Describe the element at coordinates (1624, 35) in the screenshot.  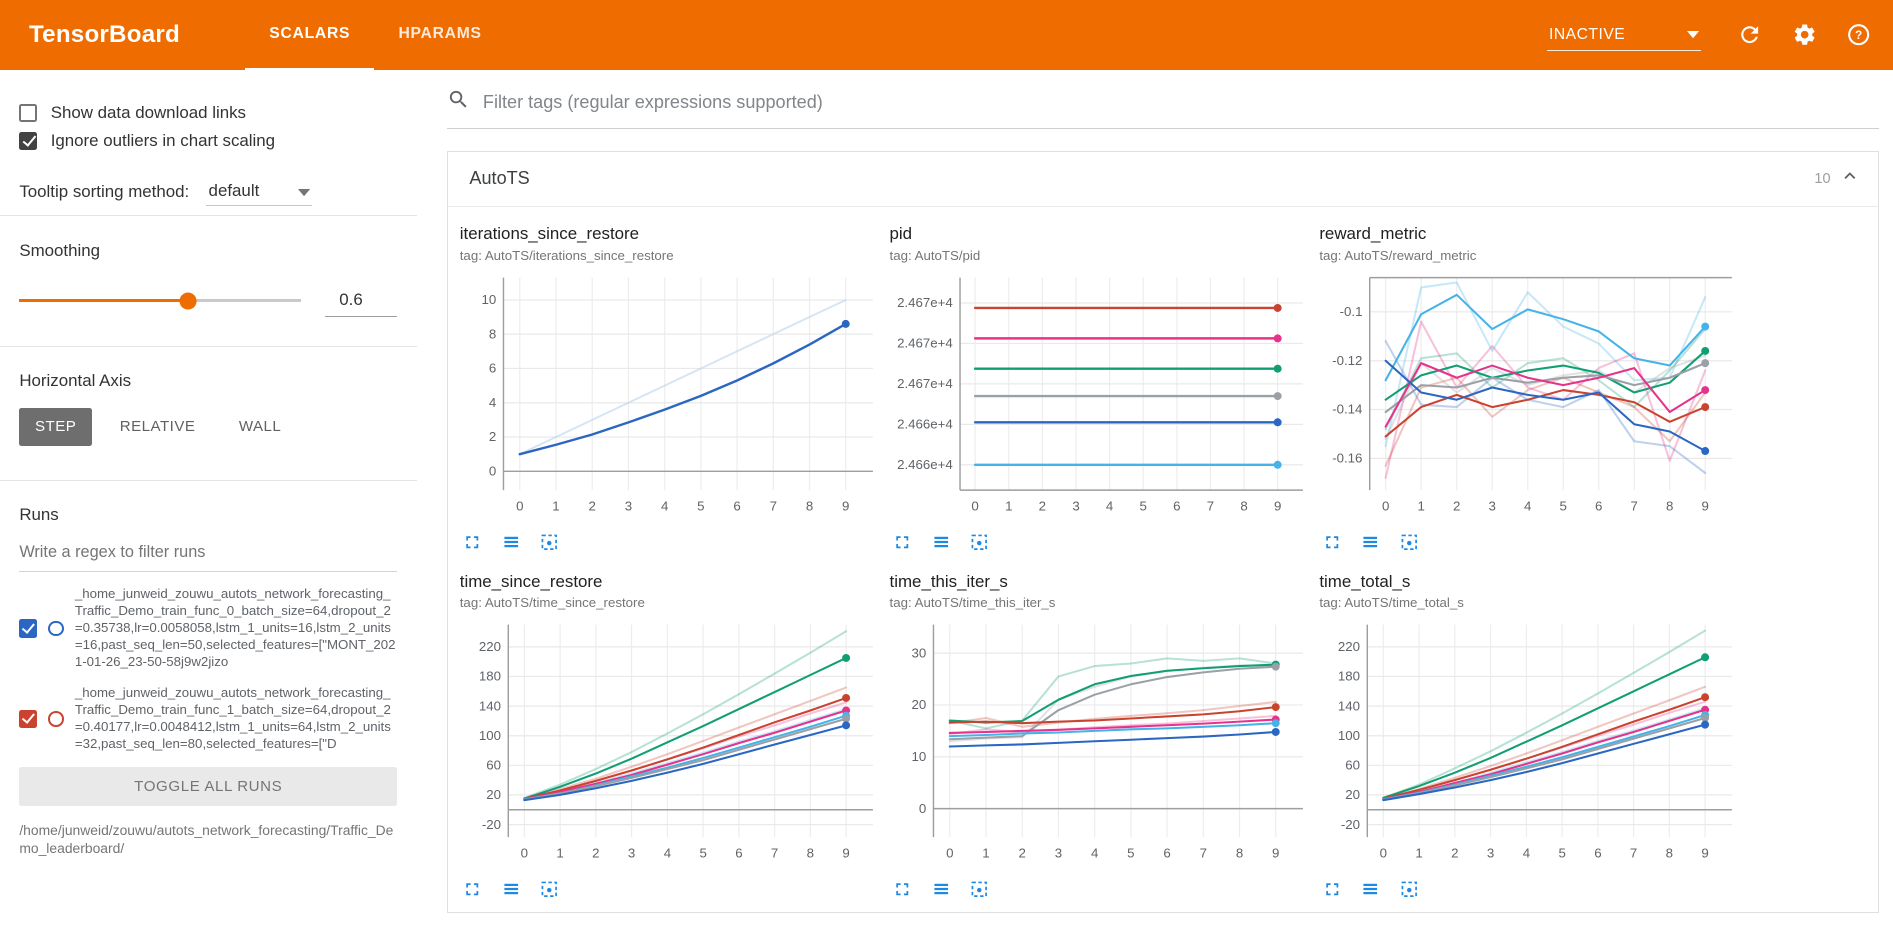
I see `status-dropdown: INACTIVE` at that location.